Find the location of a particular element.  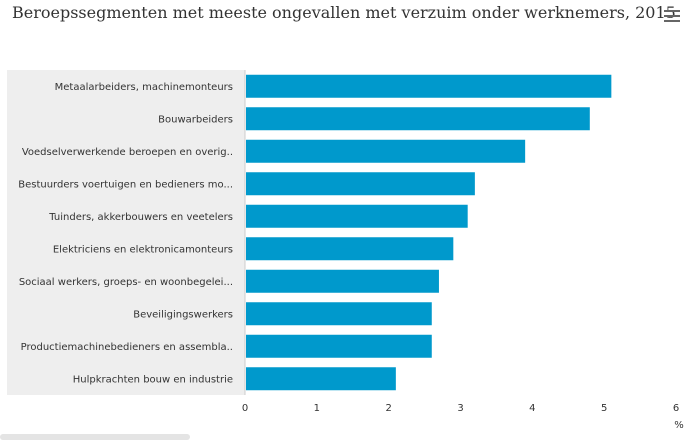

category-label: Elektriciens en elektronicamonteurs is located at coordinates (143, 249).